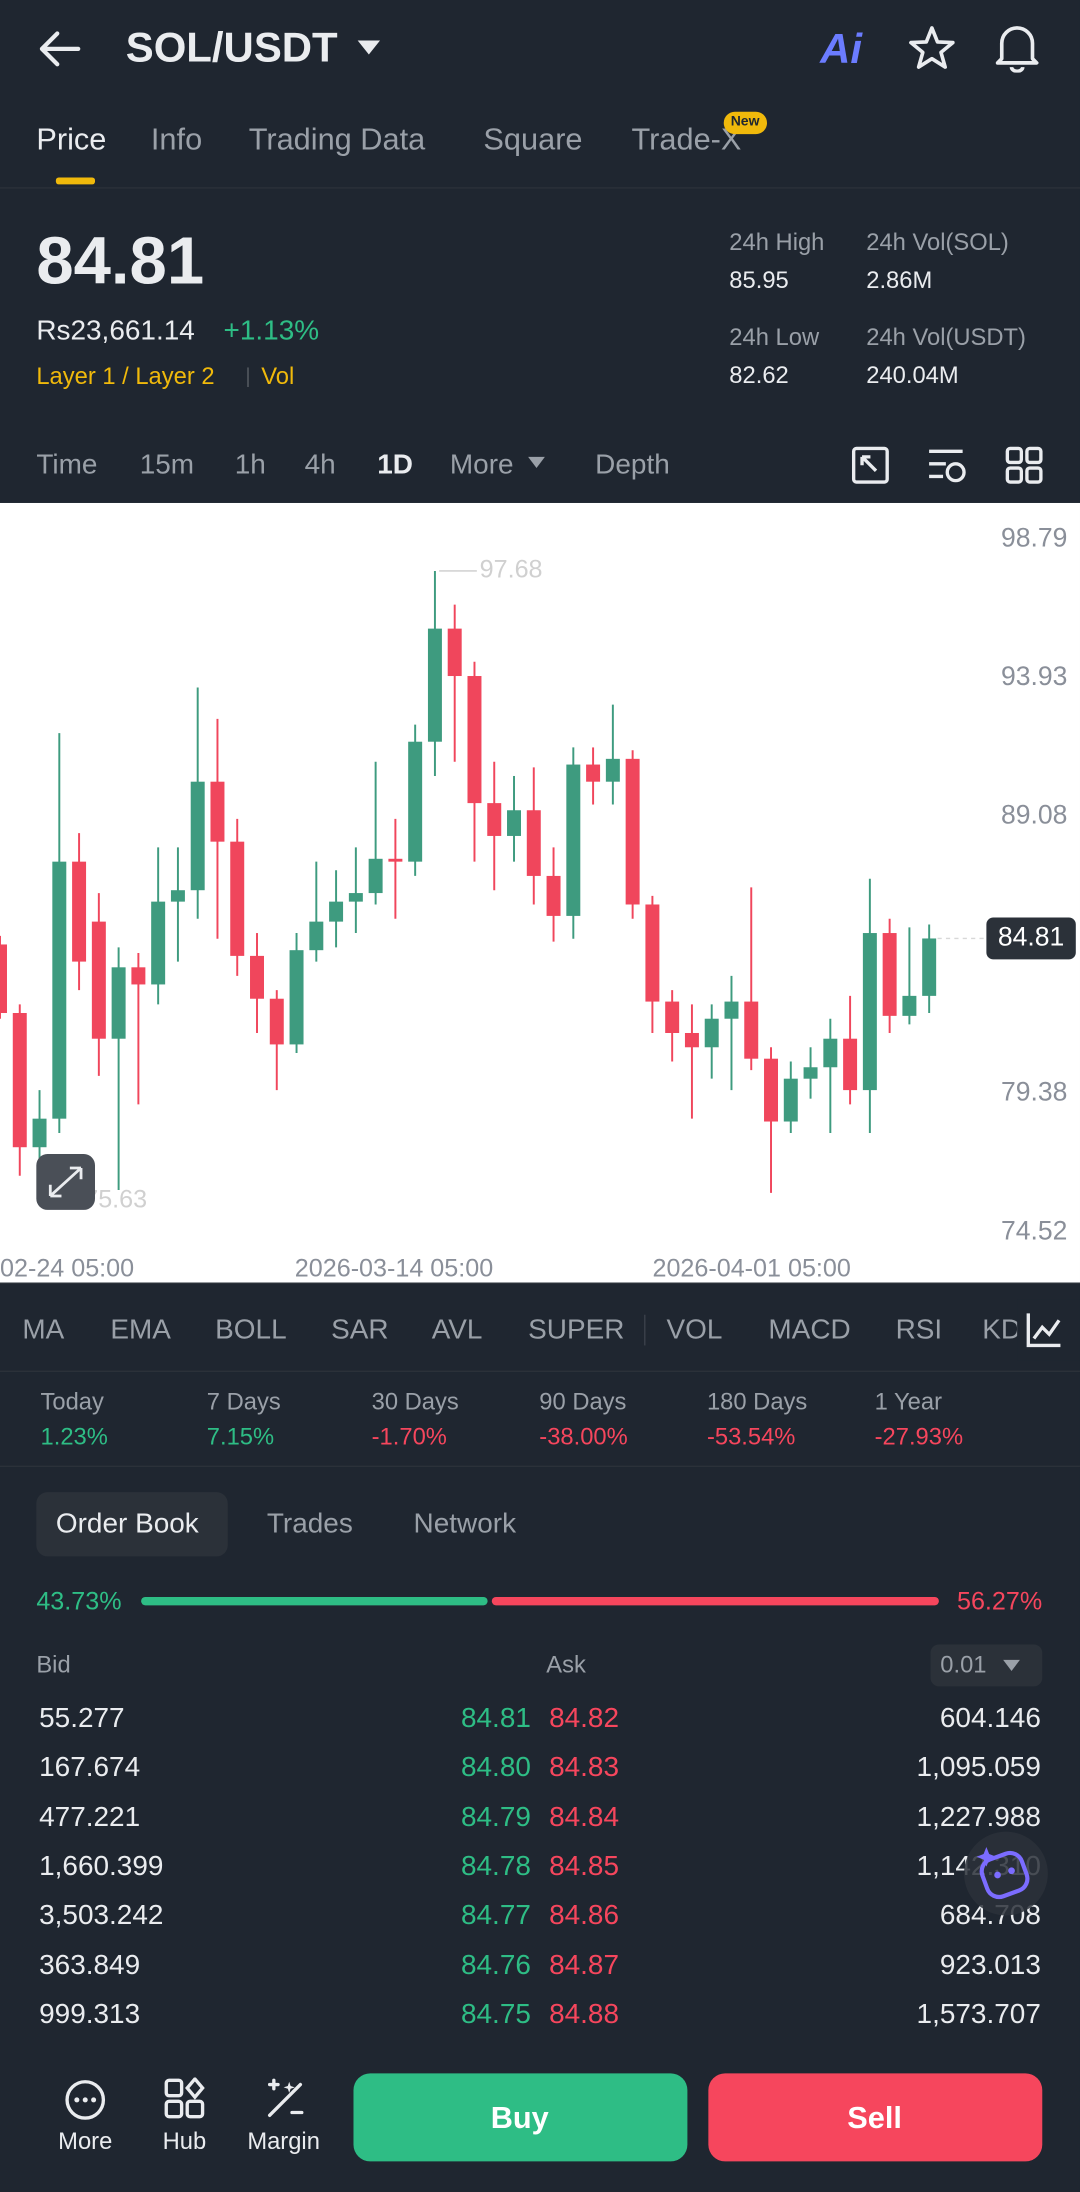 This screenshot has height=2192, width=1080. I want to click on period-label: Today, so click(72, 1402).